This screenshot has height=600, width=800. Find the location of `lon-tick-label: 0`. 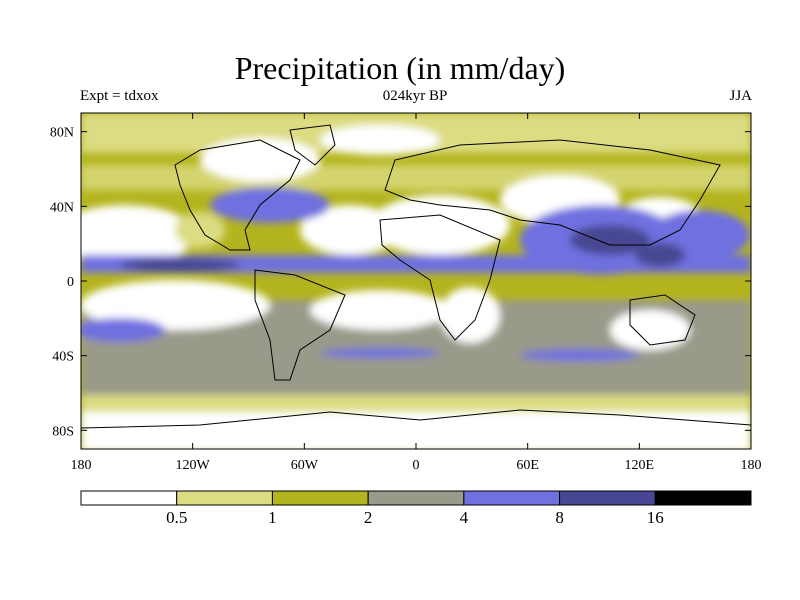

lon-tick-label: 0 is located at coordinates (416, 465).